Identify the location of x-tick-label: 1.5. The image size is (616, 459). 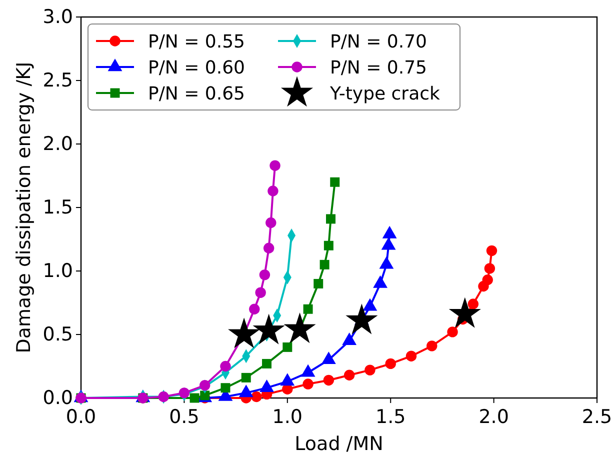
(390, 417).